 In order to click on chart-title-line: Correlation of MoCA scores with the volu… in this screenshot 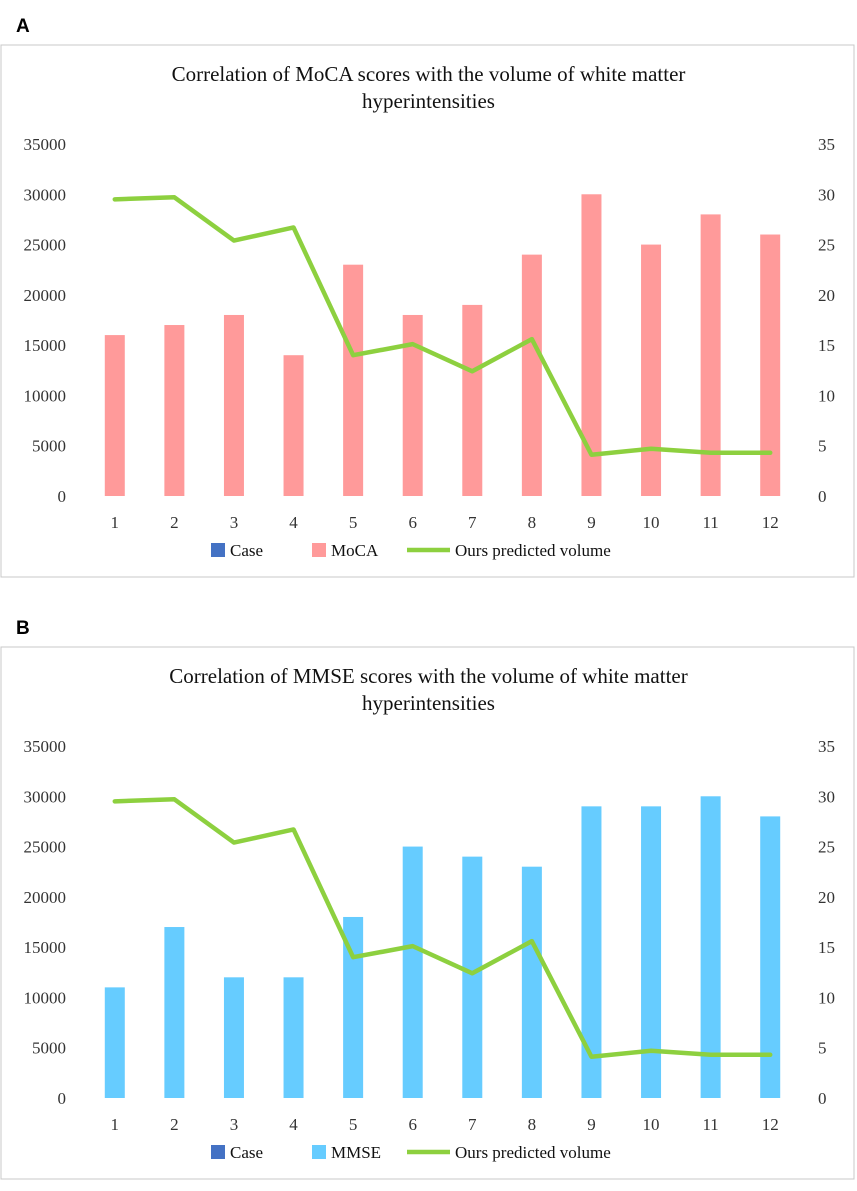, I will do `click(429, 74)`.